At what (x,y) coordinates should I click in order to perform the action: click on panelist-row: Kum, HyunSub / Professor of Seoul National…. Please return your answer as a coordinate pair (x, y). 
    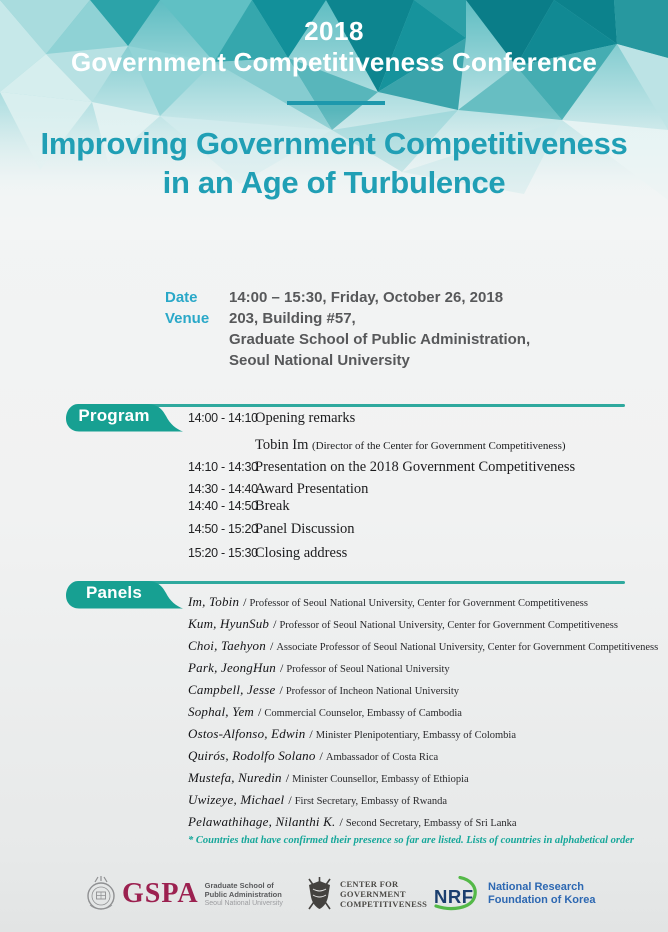
    Looking at the image, I should click on (418, 623).